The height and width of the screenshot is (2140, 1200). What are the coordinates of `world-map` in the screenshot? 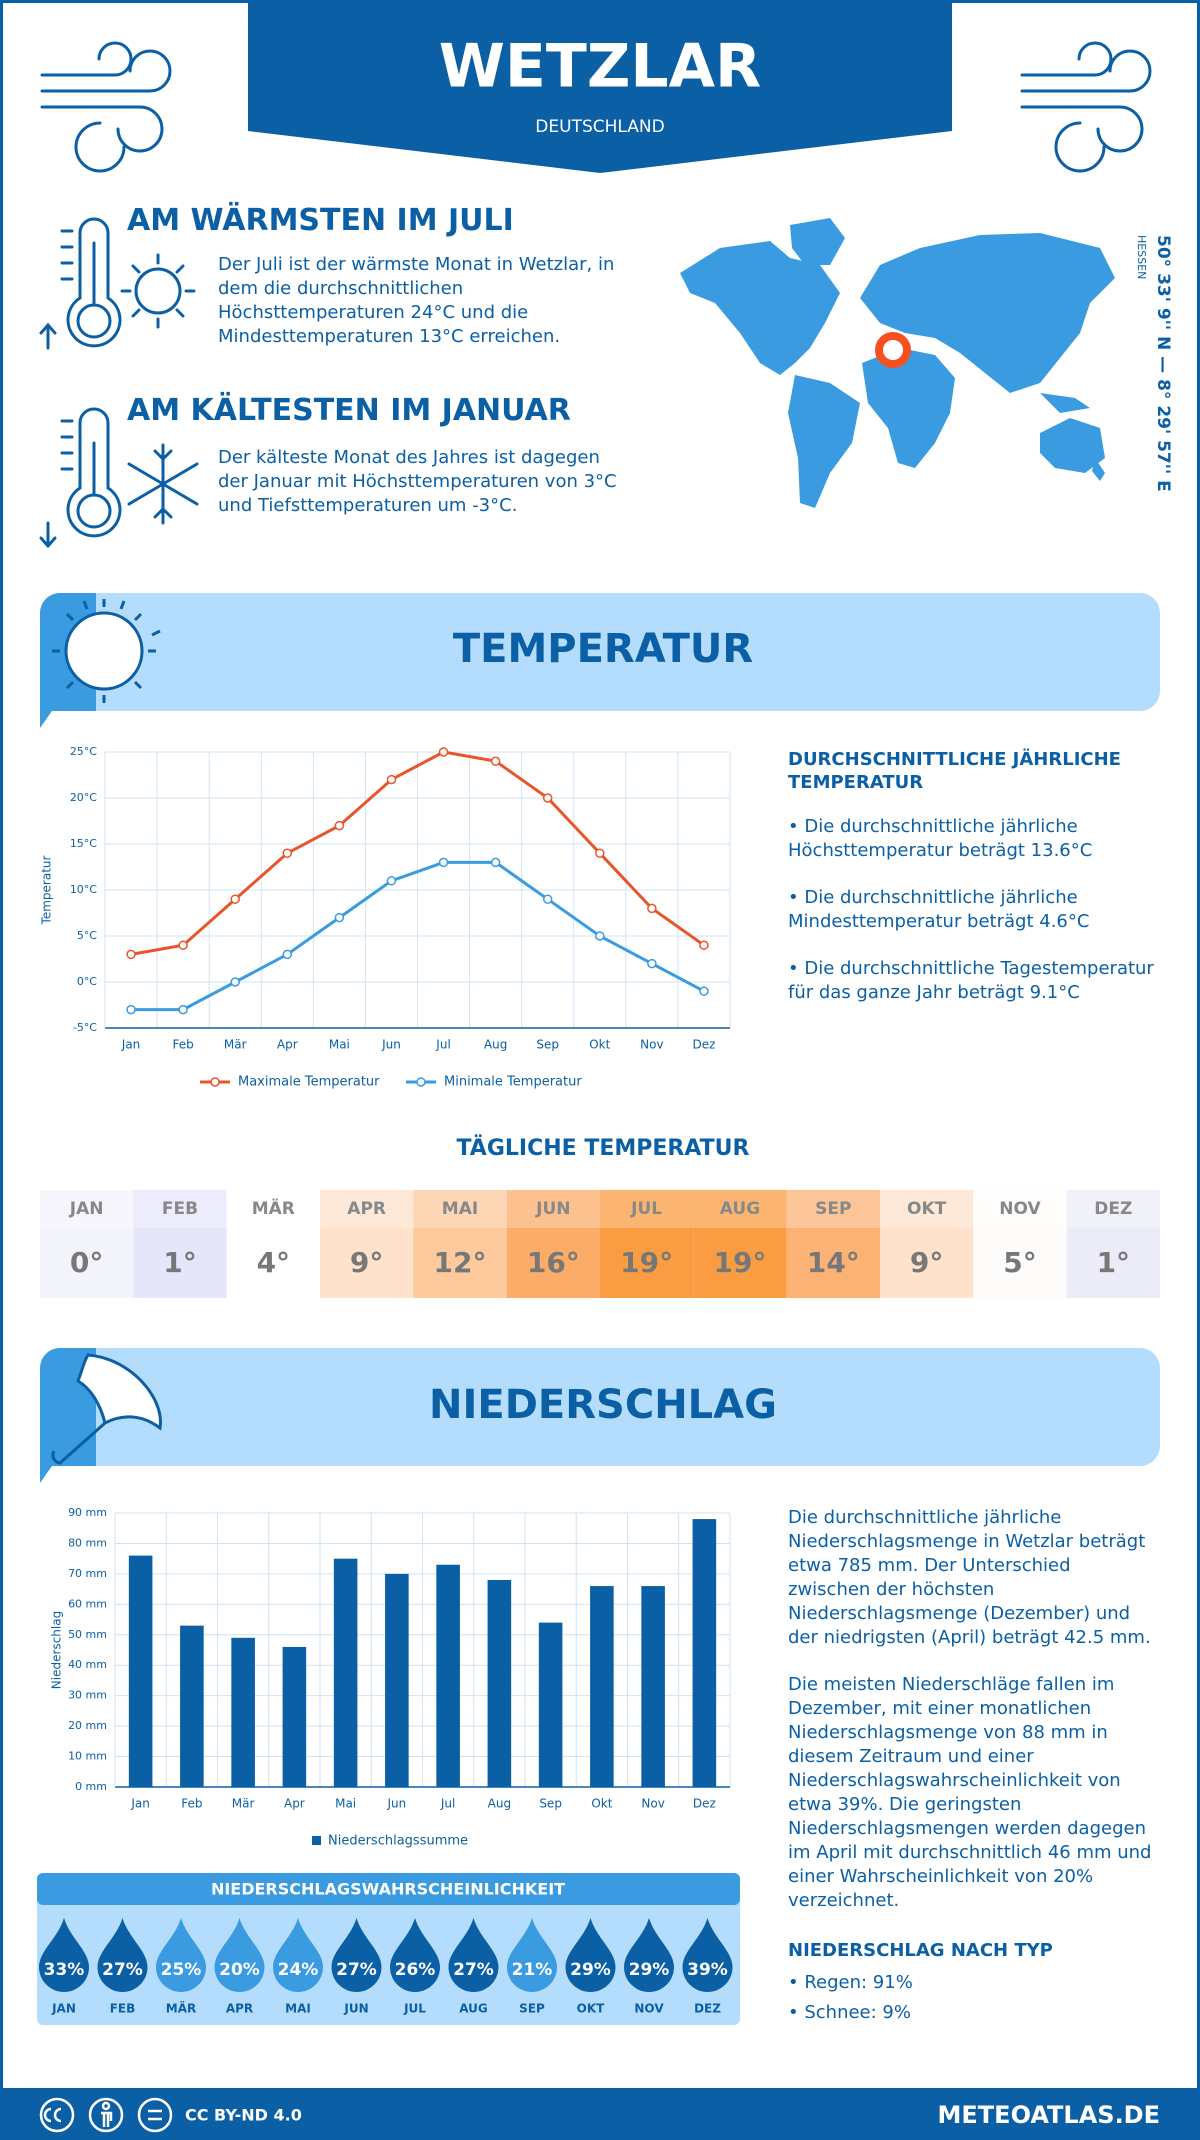 It's located at (897, 363).